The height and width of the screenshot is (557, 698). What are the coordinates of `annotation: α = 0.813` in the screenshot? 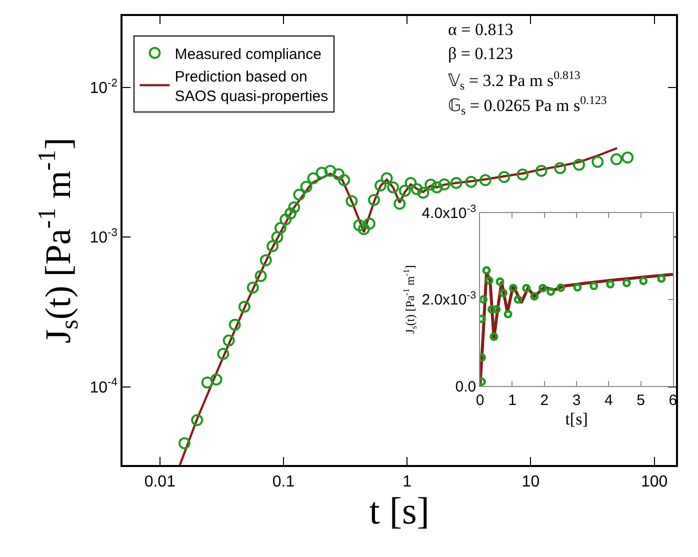 It's located at (481, 29).